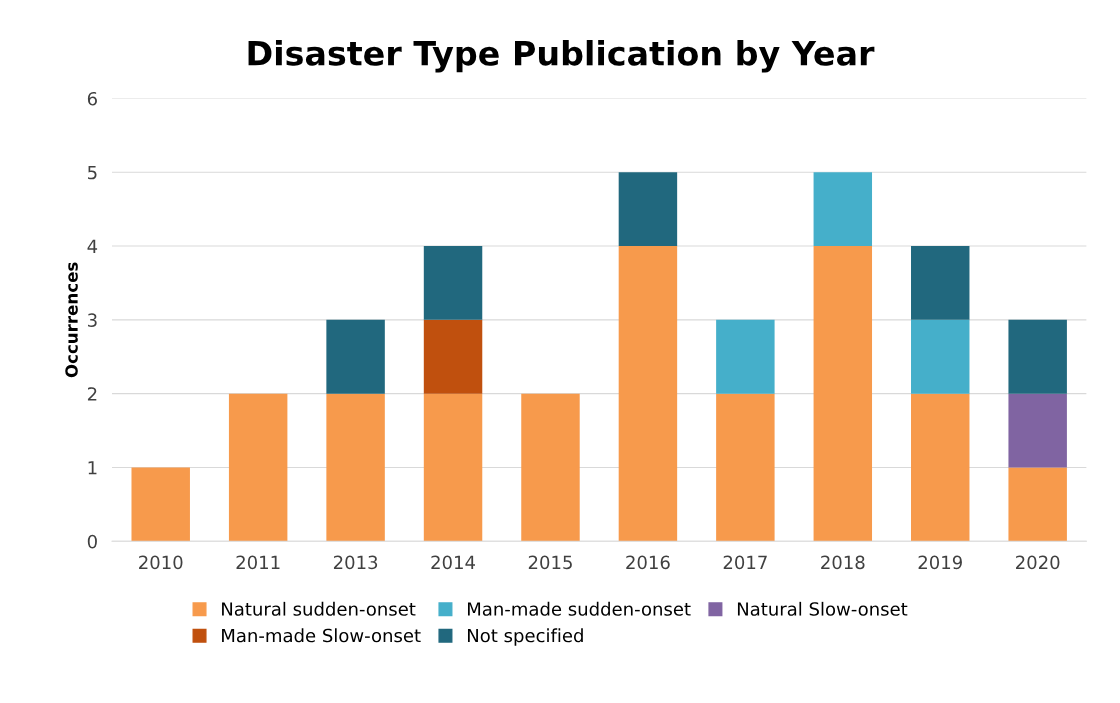  What do you see at coordinates (321, 635) in the screenshot?
I see `legend-label: Man-made Slow-onset` at bounding box center [321, 635].